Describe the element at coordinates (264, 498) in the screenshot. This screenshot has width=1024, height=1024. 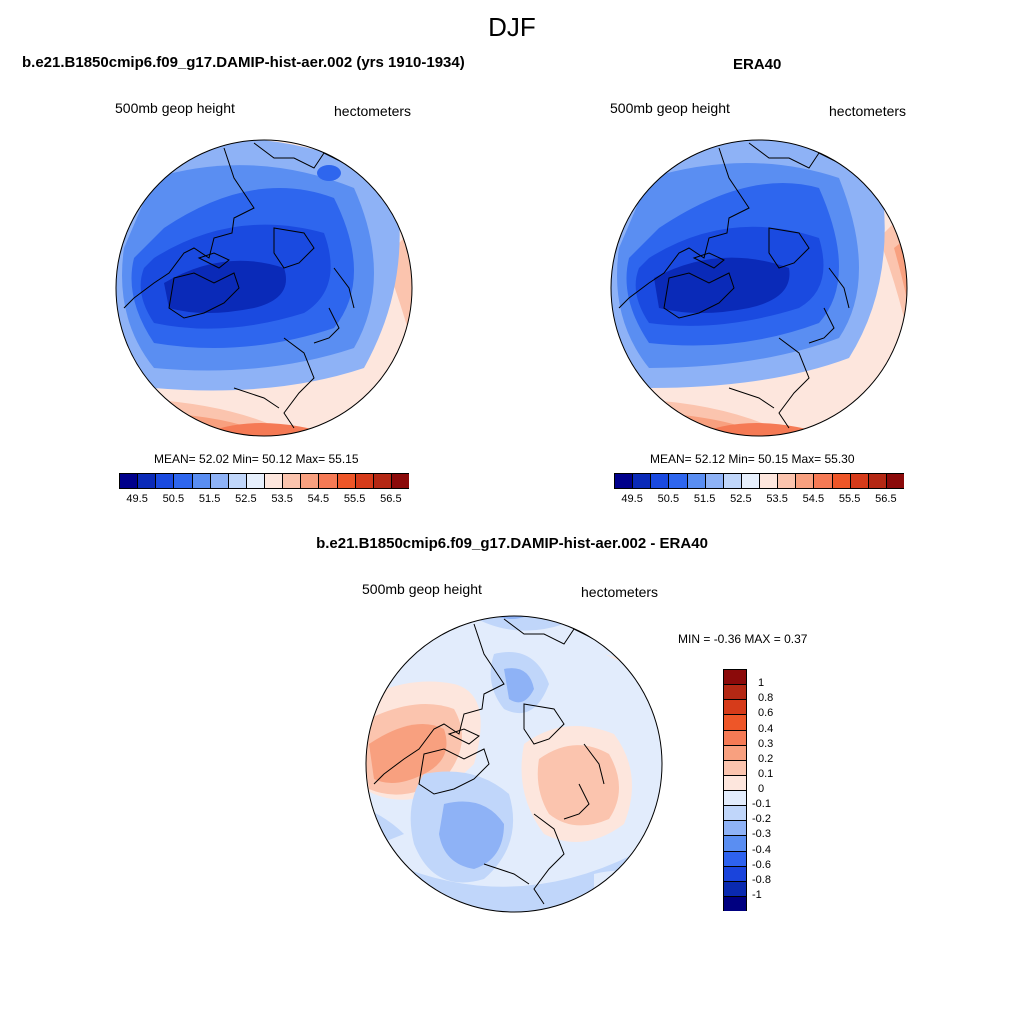
I see `model-colorbar-ticks: 49.5 50.5 51.5 52.5 53.5 54.5 55.5 56.5` at that location.